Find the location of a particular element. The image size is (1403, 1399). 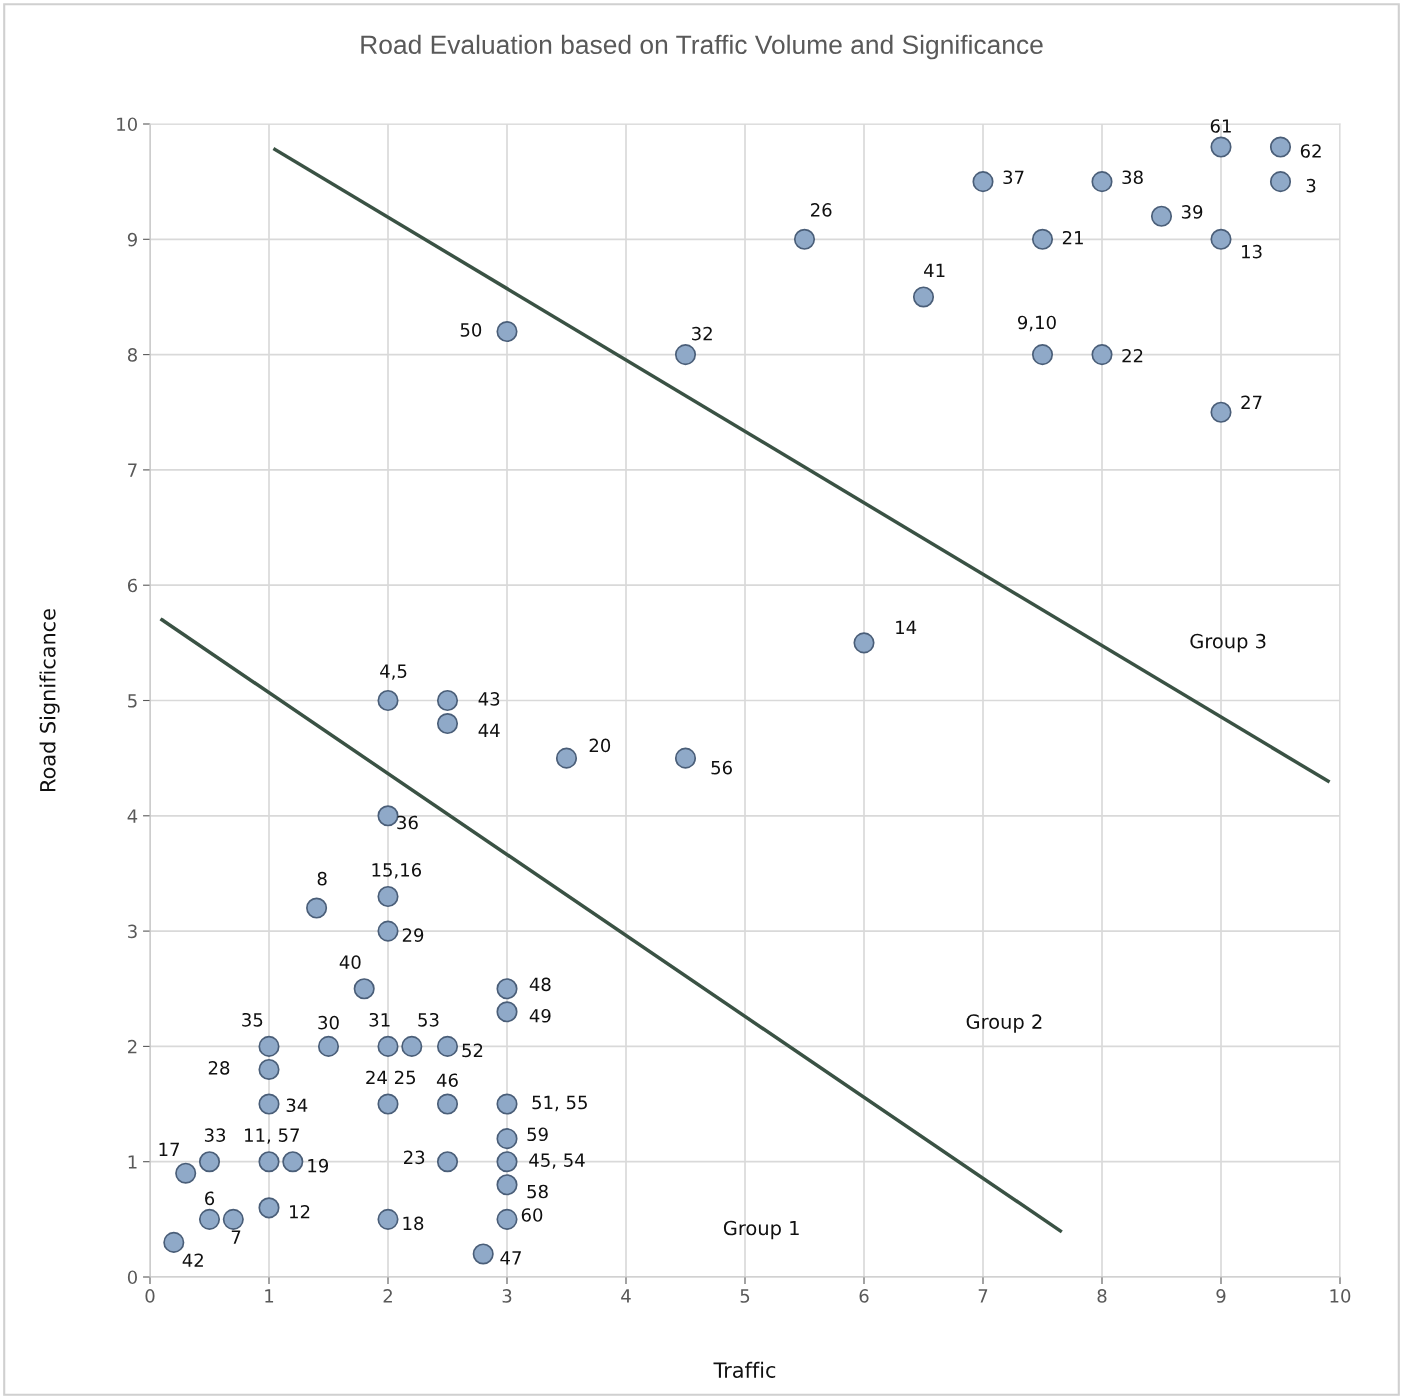

annotation: 13 is located at coordinates (1252, 251).